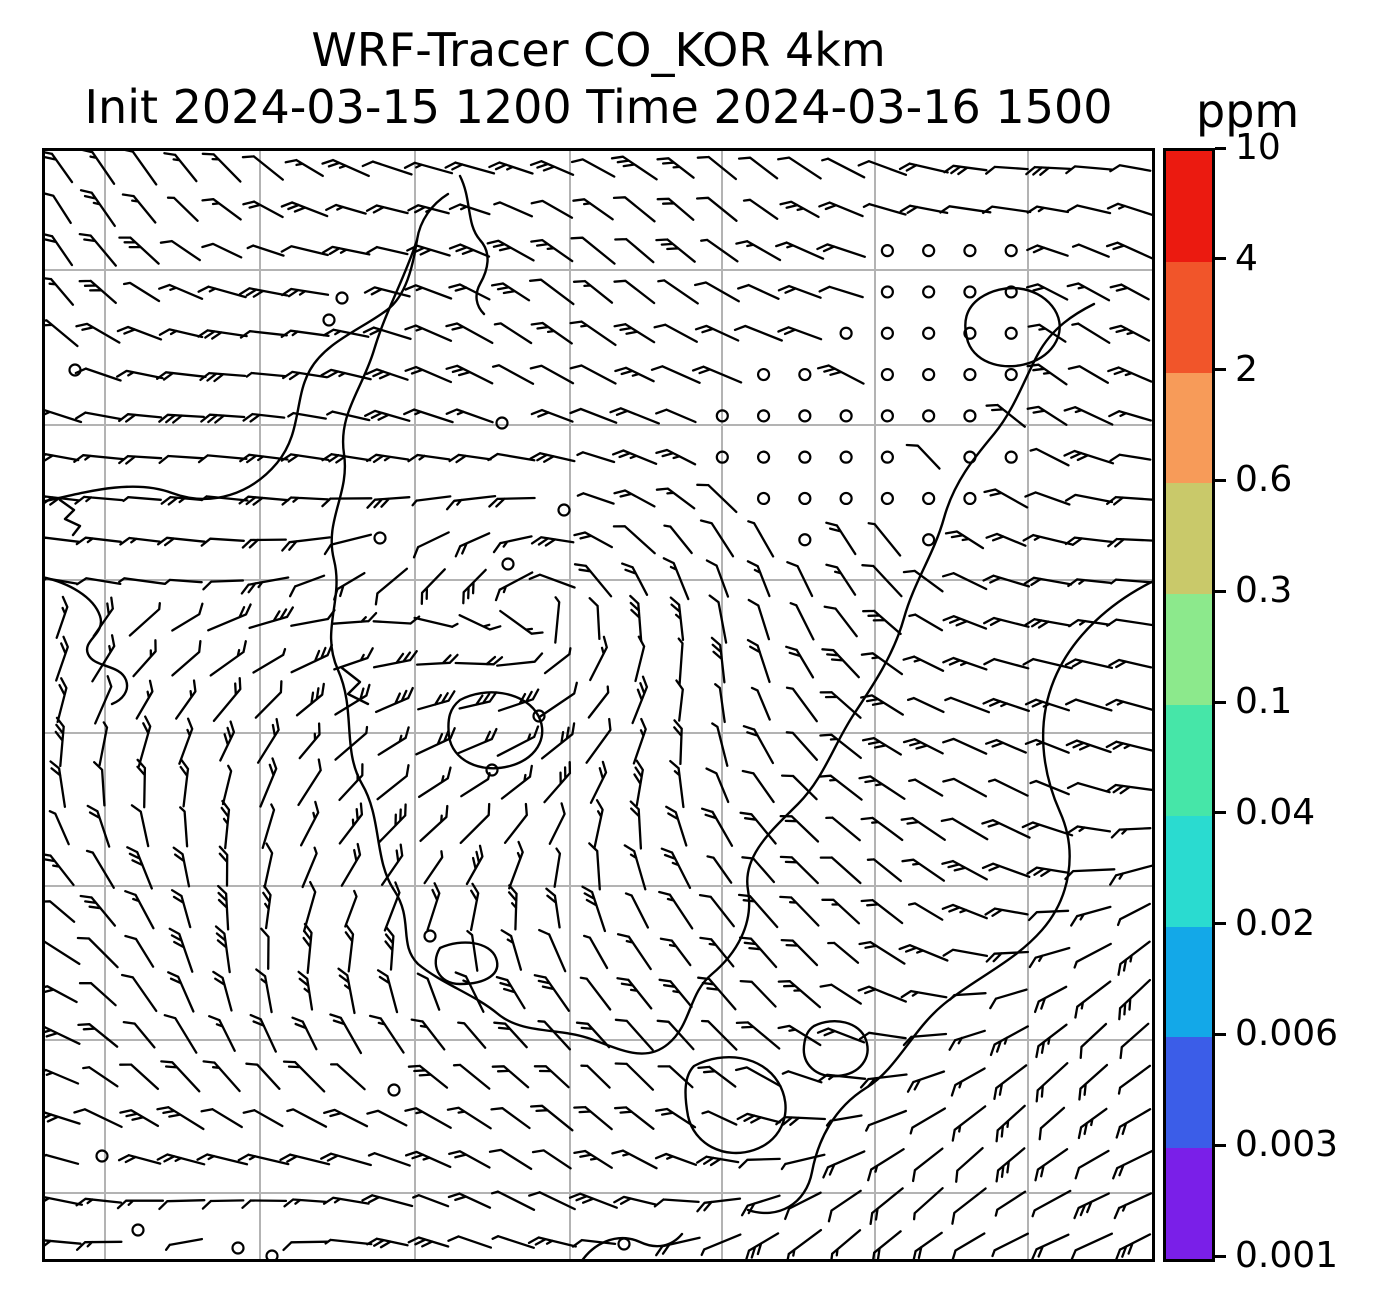  Describe the element at coordinates (1287, 1034) in the screenshot. I see `colorbar-tick-label: 0.006` at that location.